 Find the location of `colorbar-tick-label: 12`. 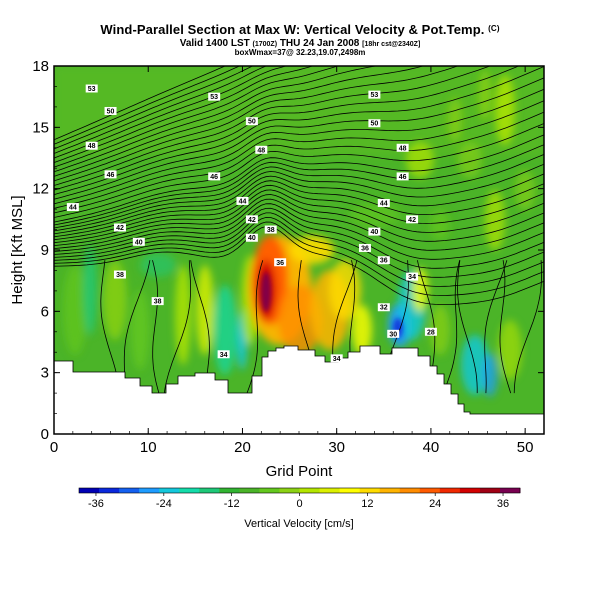

colorbar-tick-label: 12 is located at coordinates (367, 504).